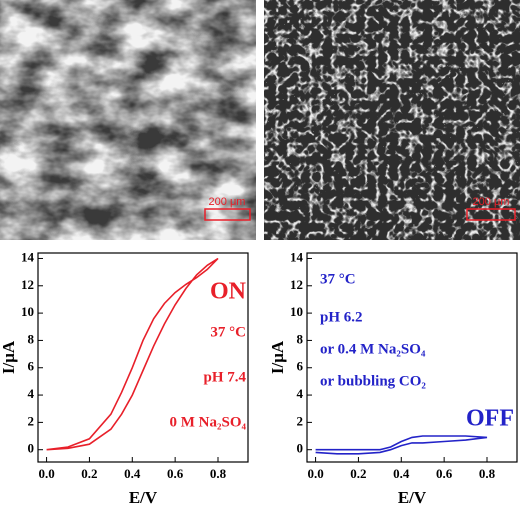 The width and height of the screenshot is (520, 512). I want to click on annotation: ON, so click(228, 292).